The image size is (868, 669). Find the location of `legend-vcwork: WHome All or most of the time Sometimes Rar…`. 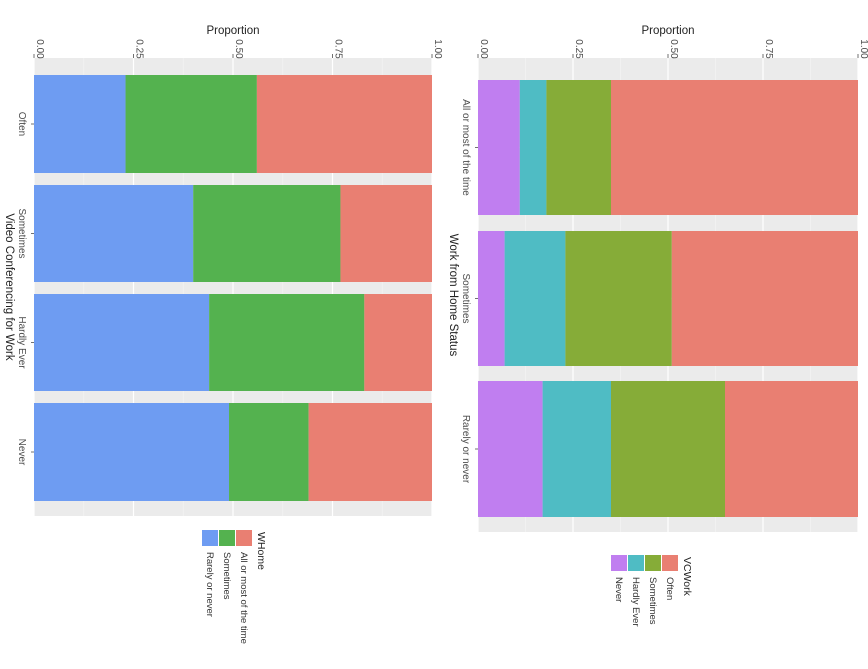

legend-vcwork: WHome All or most of the time Sometimes Rar… is located at coordinates (234, 587).